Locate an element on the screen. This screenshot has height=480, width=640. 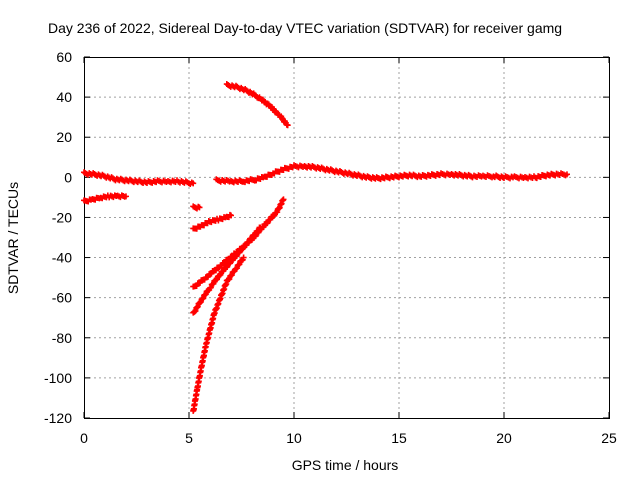
x-tick-label: 5 is located at coordinates (189, 438).